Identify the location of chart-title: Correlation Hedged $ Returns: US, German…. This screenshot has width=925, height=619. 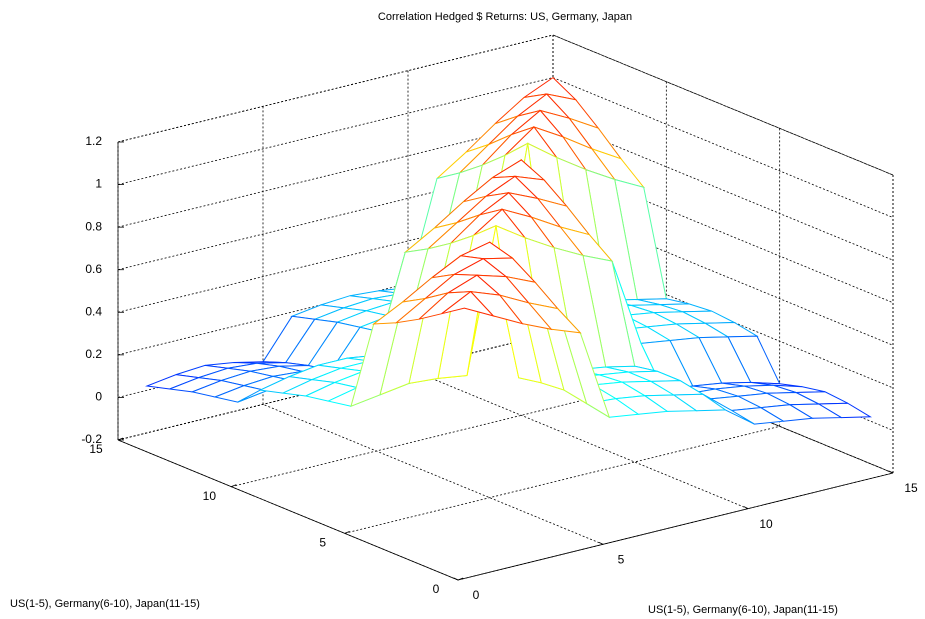
(505, 17).